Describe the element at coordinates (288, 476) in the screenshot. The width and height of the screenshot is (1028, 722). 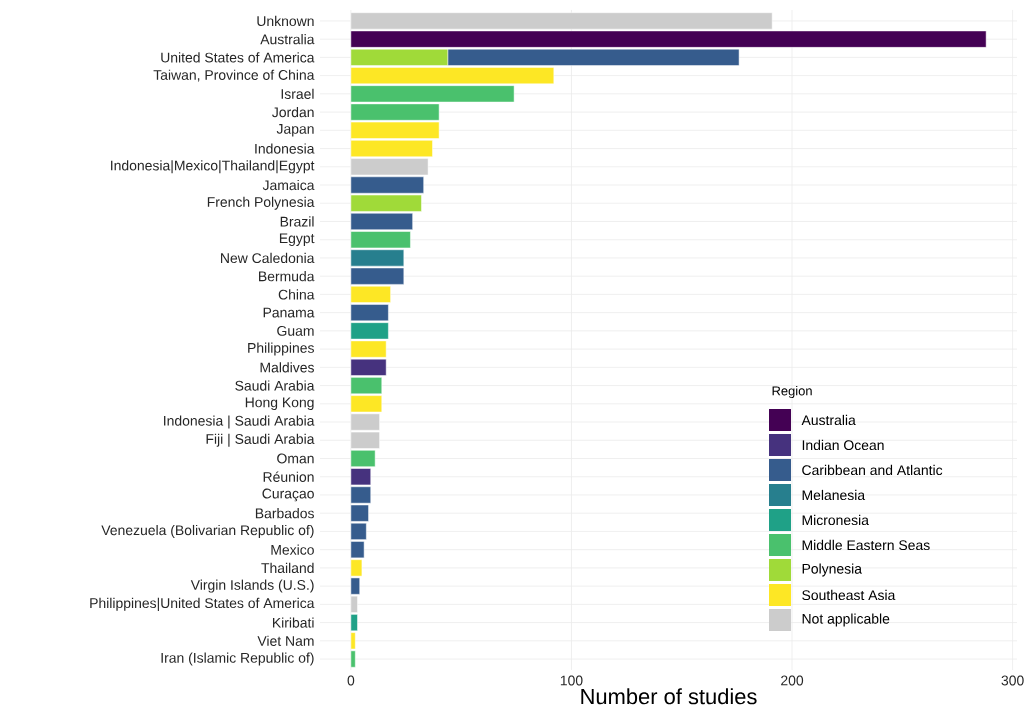
I see `y-tick-label: Réunion` at that location.